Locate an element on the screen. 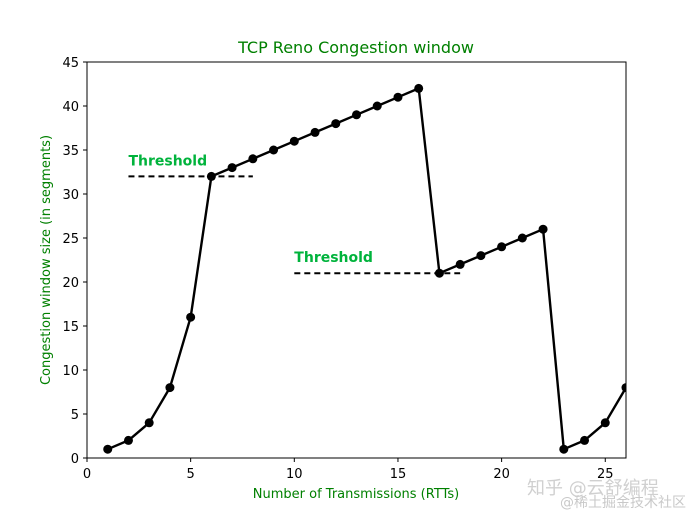 This screenshot has width=695, height=515. chart-title: TCP Reno Congestion window is located at coordinates (355, 47).